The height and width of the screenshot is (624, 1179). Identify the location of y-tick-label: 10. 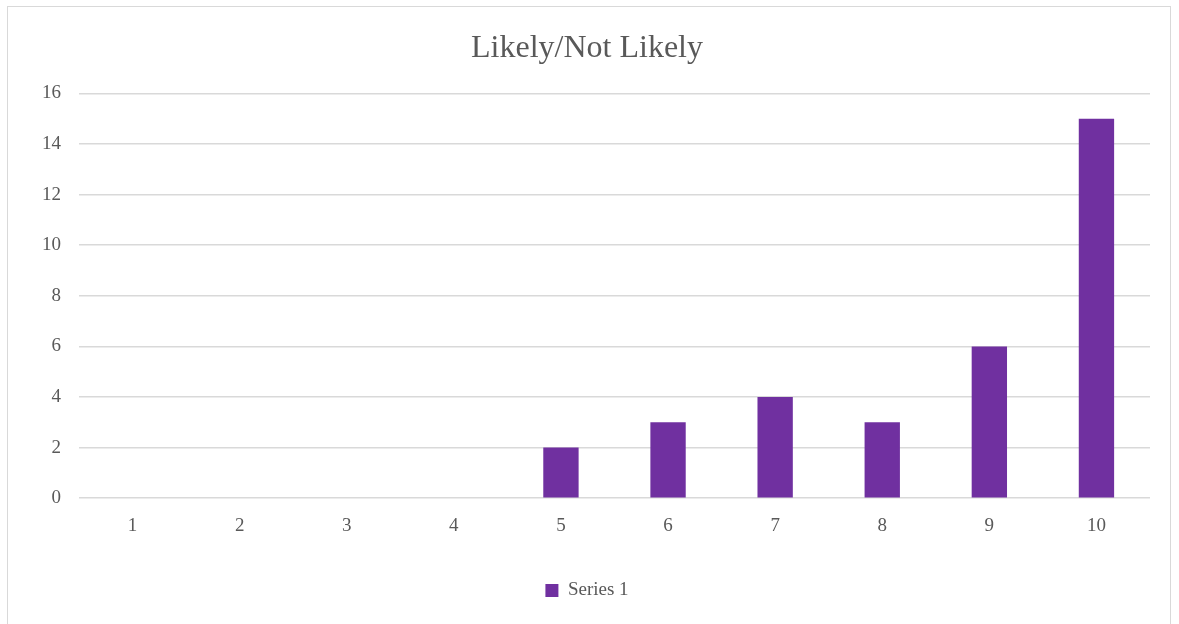
(51, 244).